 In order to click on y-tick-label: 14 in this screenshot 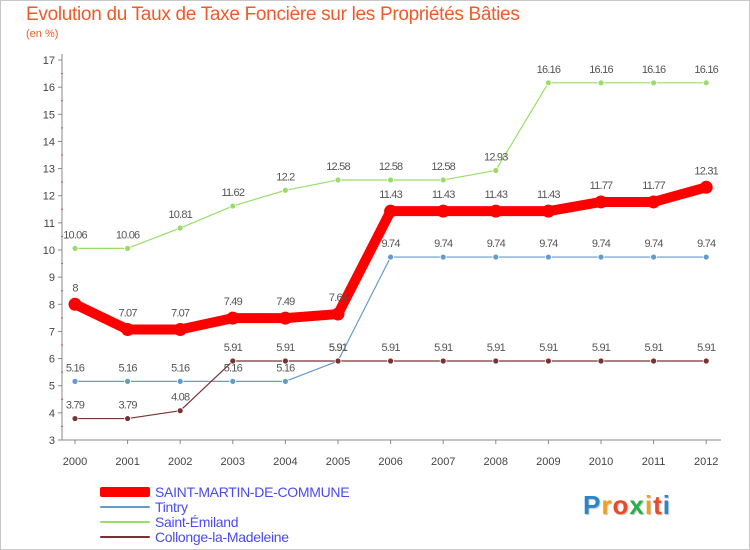, I will do `click(49, 142)`.